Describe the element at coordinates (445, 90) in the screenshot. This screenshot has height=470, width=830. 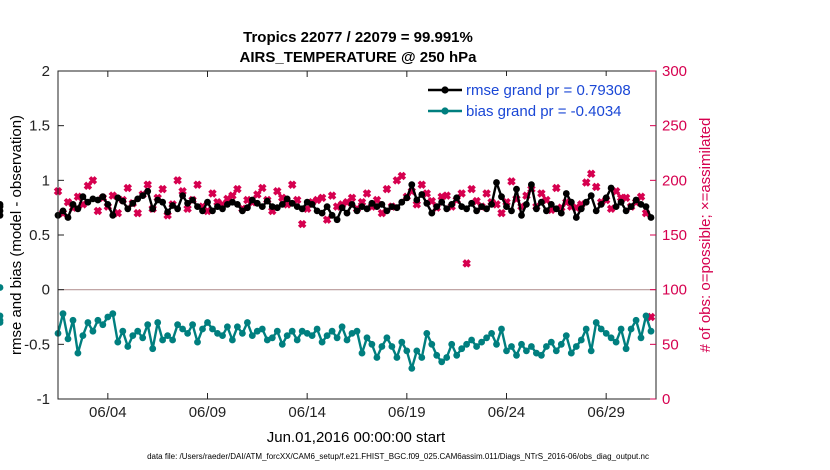
I see `legend-rmse-marker` at that location.